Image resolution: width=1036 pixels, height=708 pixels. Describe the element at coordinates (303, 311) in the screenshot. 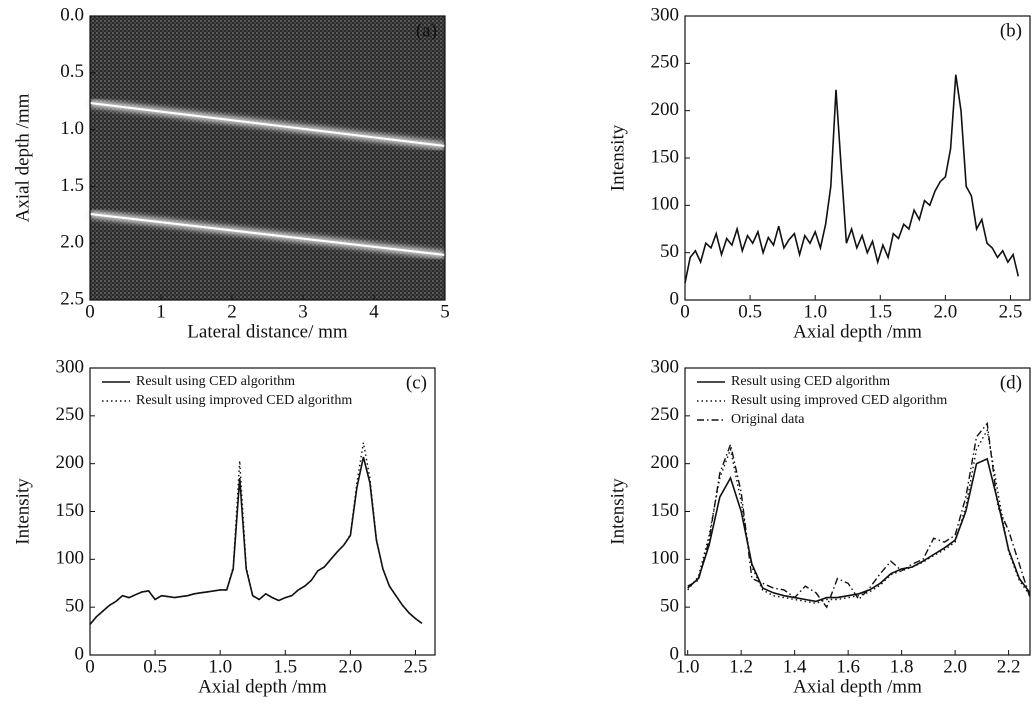

I see `x-tick-label: 3` at that location.